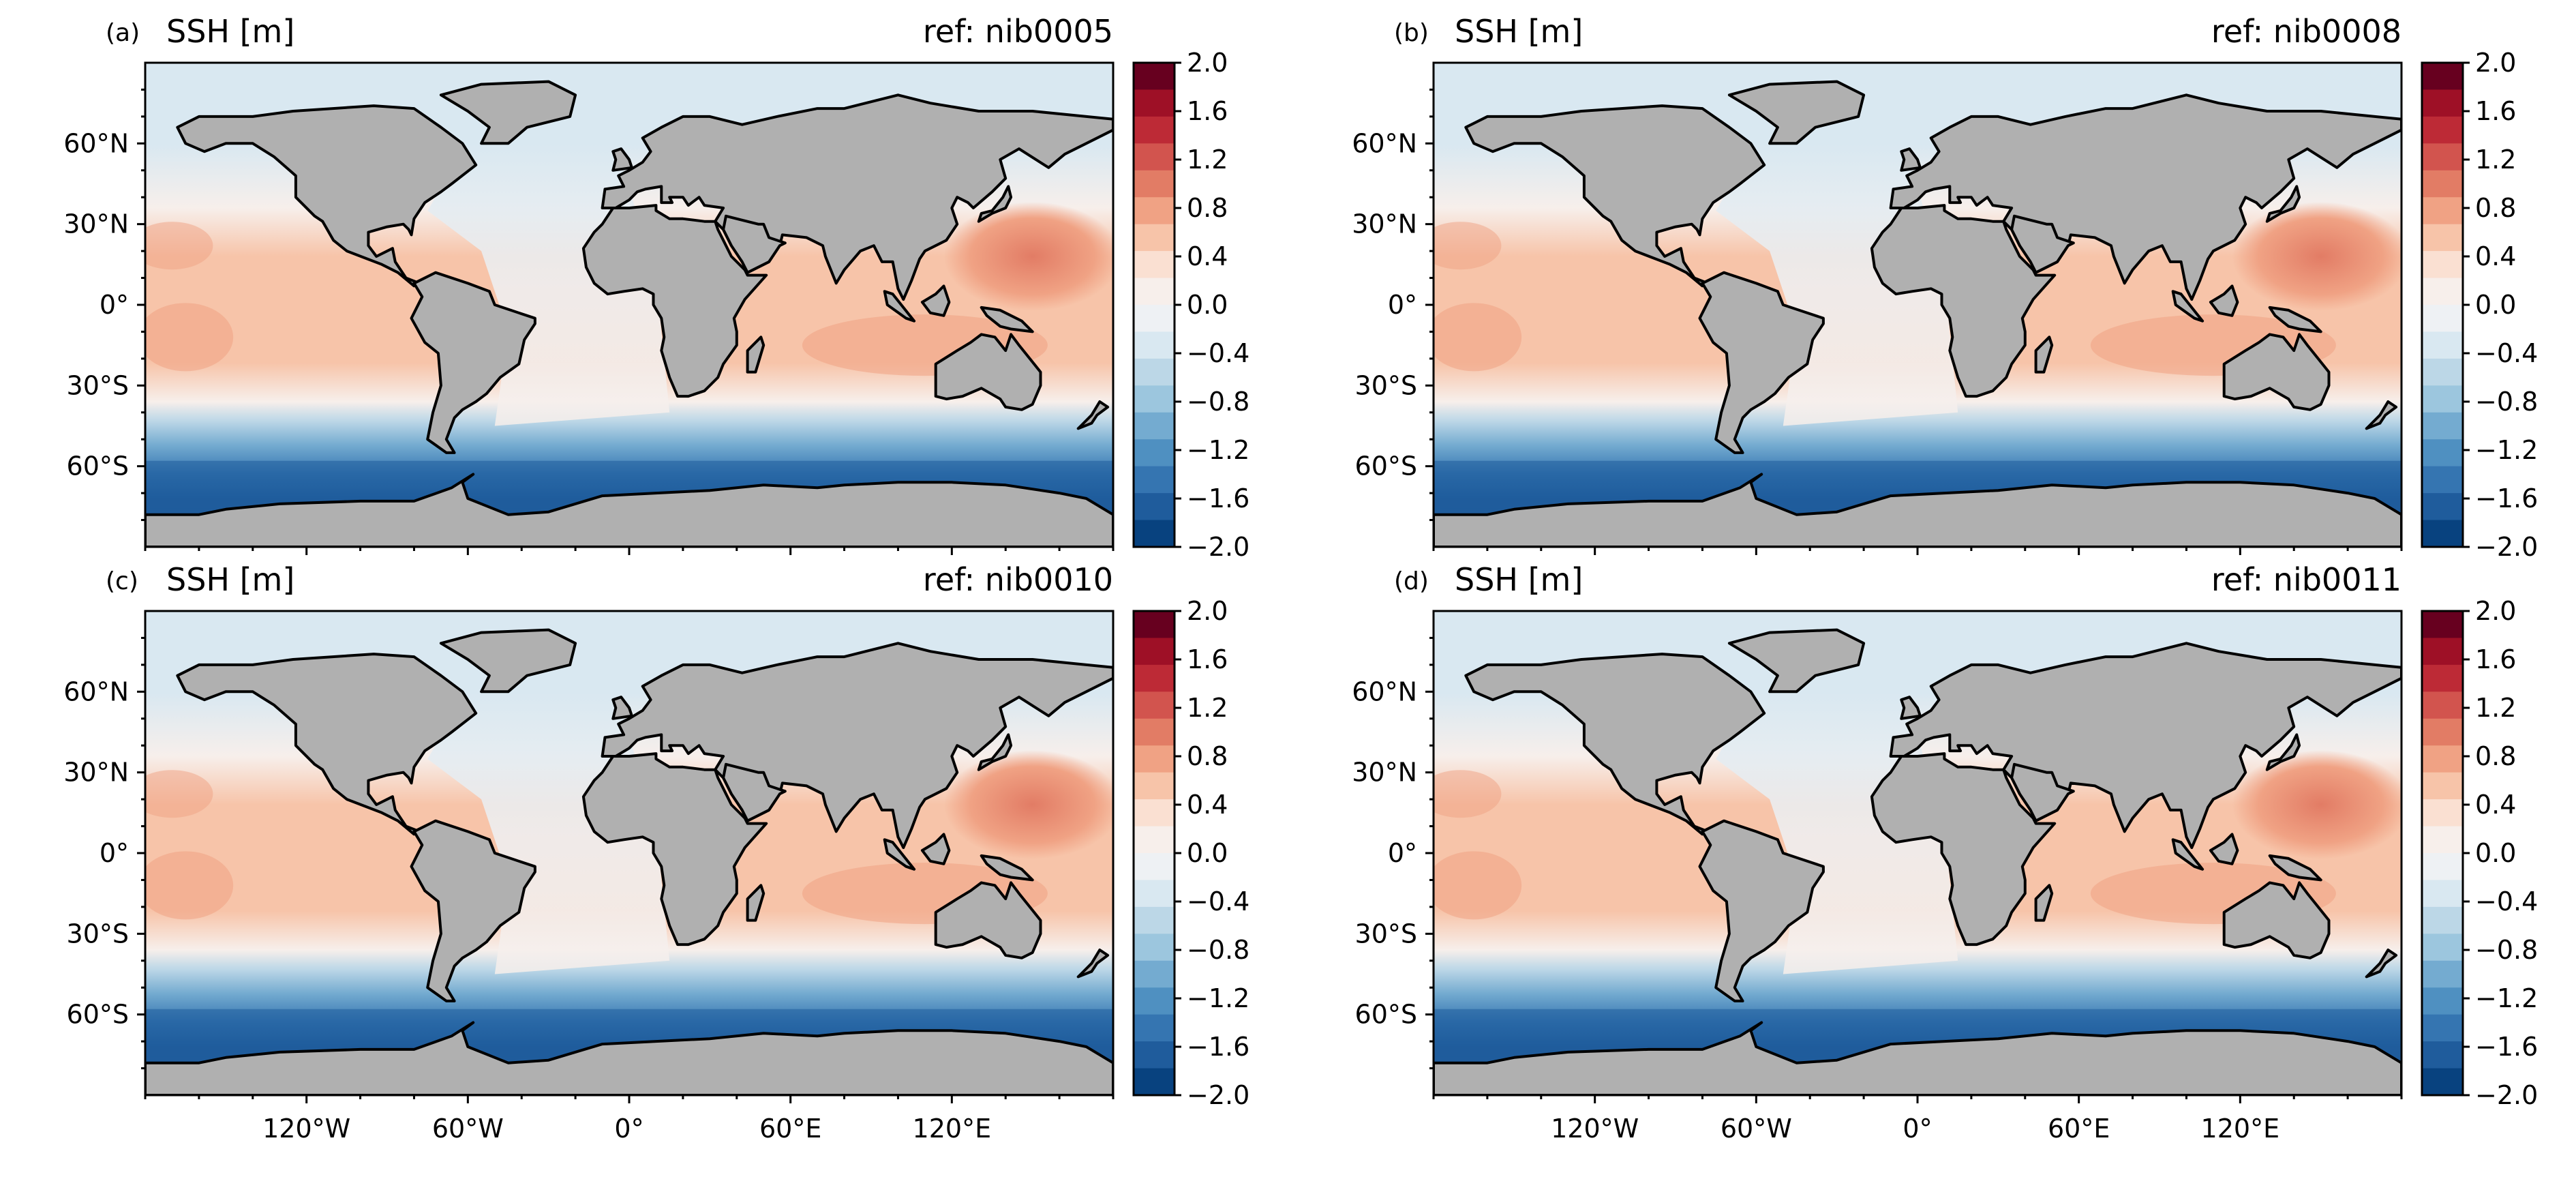  What do you see at coordinates (2276, 372) in the screenshot?
I see `land-australia` at bounding box center [2276, 372].